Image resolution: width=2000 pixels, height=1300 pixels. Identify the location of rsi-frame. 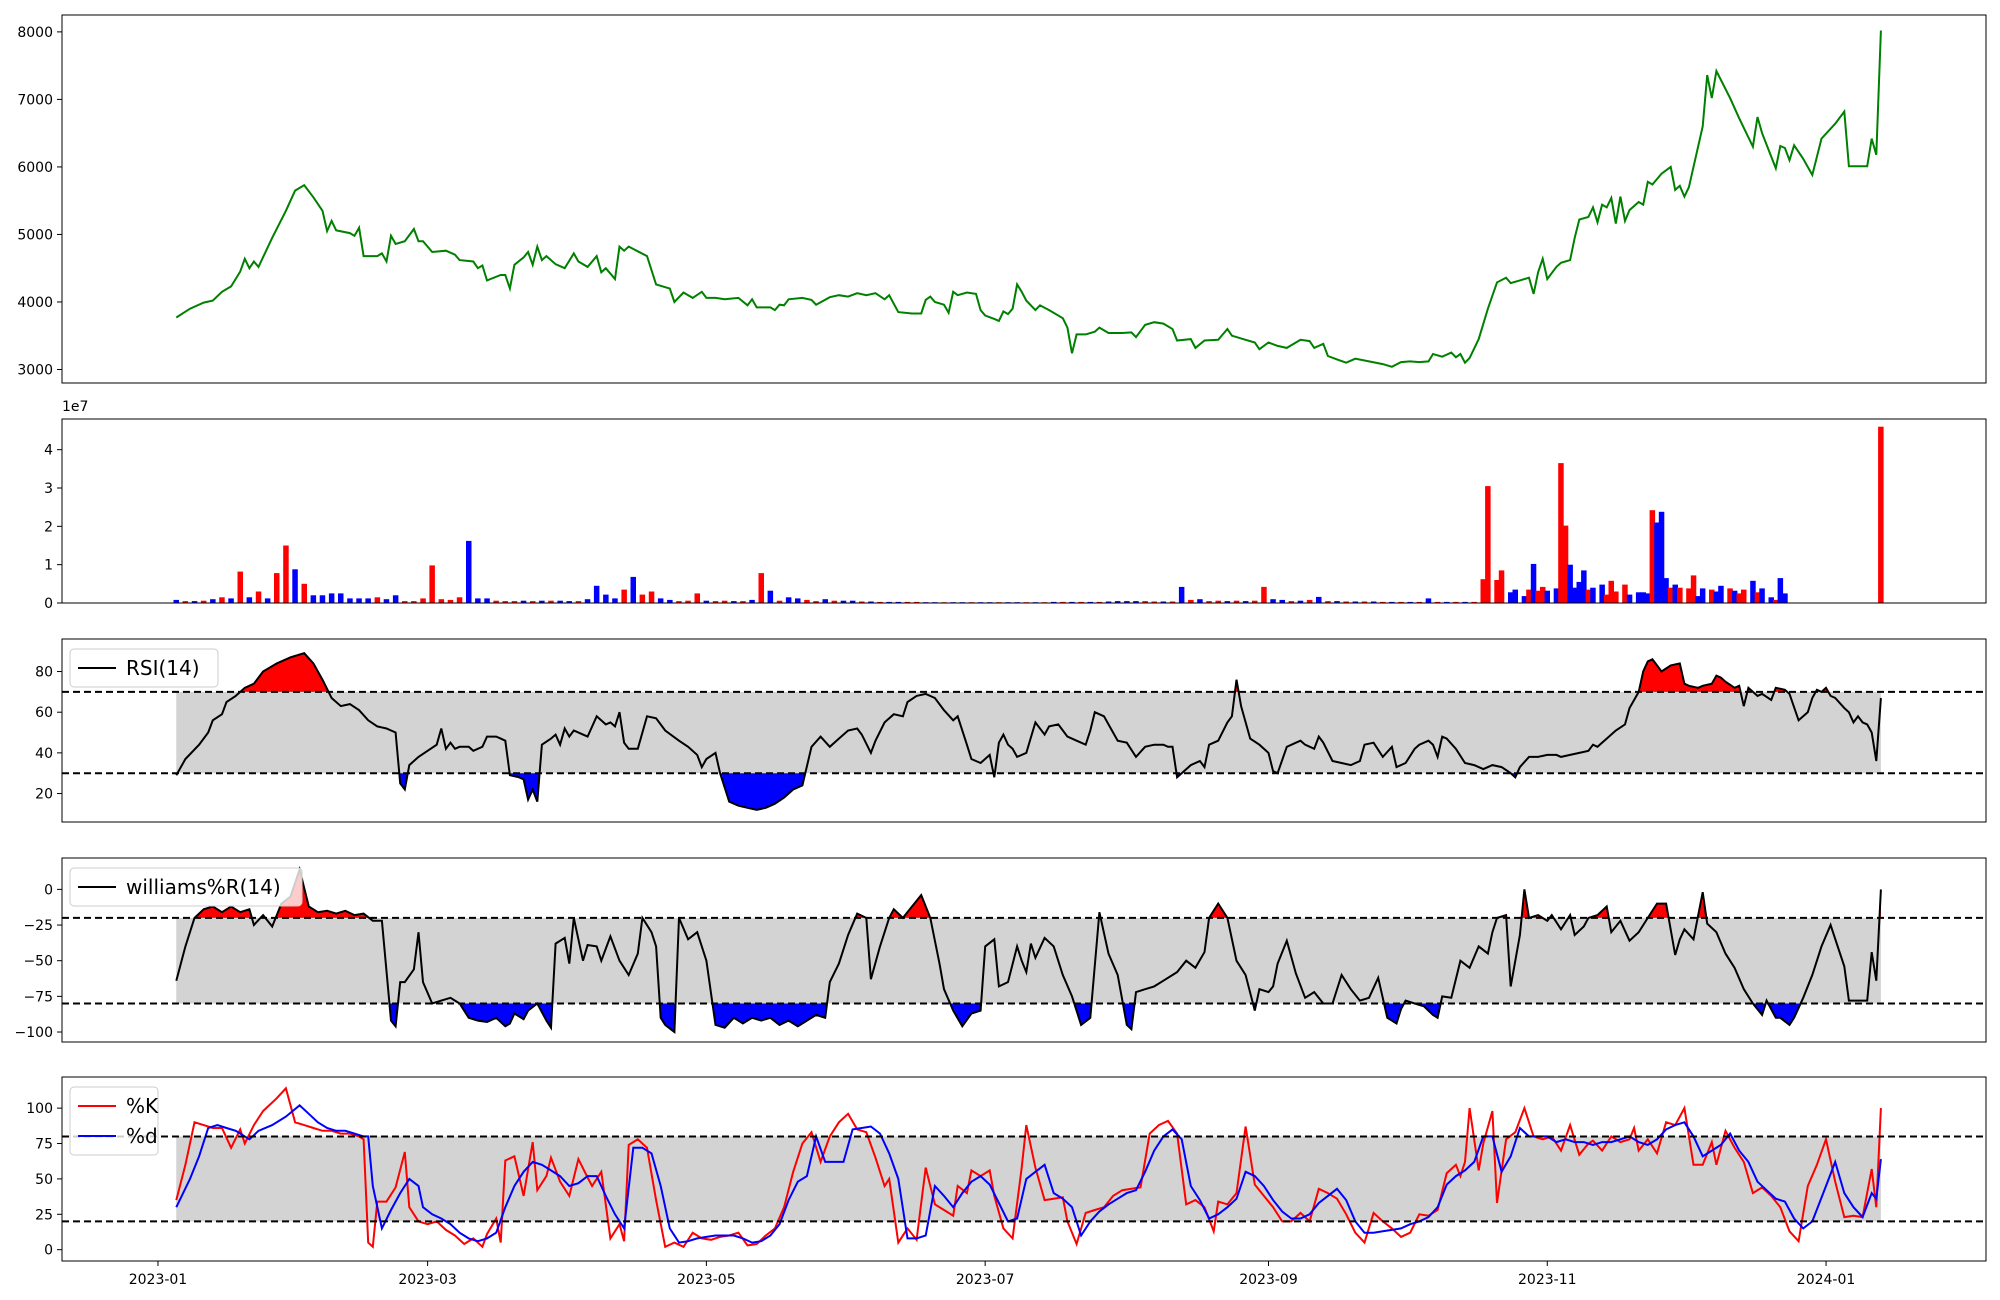
(1024, 730).